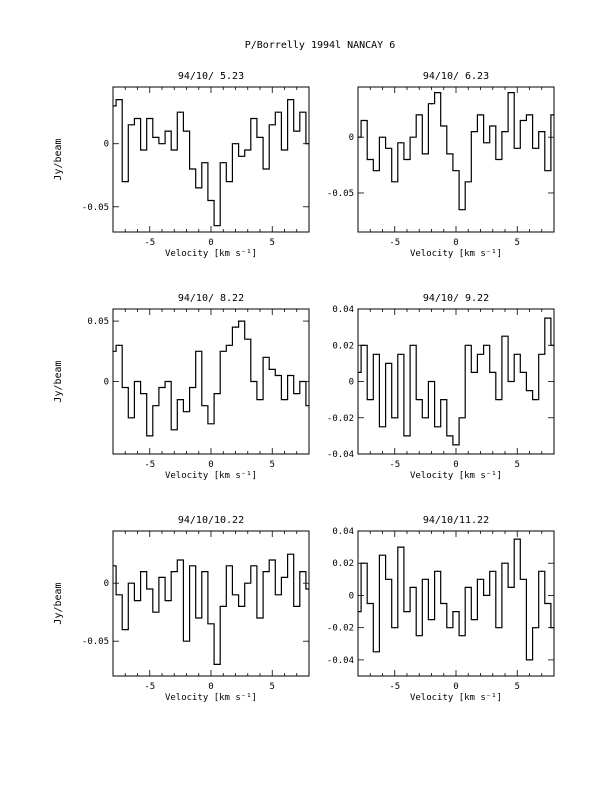  What do you see at coordinates (211, 520) in the screenshot?
I see `panel-title: 94/10/10.22` at bounding box center [211, 520].